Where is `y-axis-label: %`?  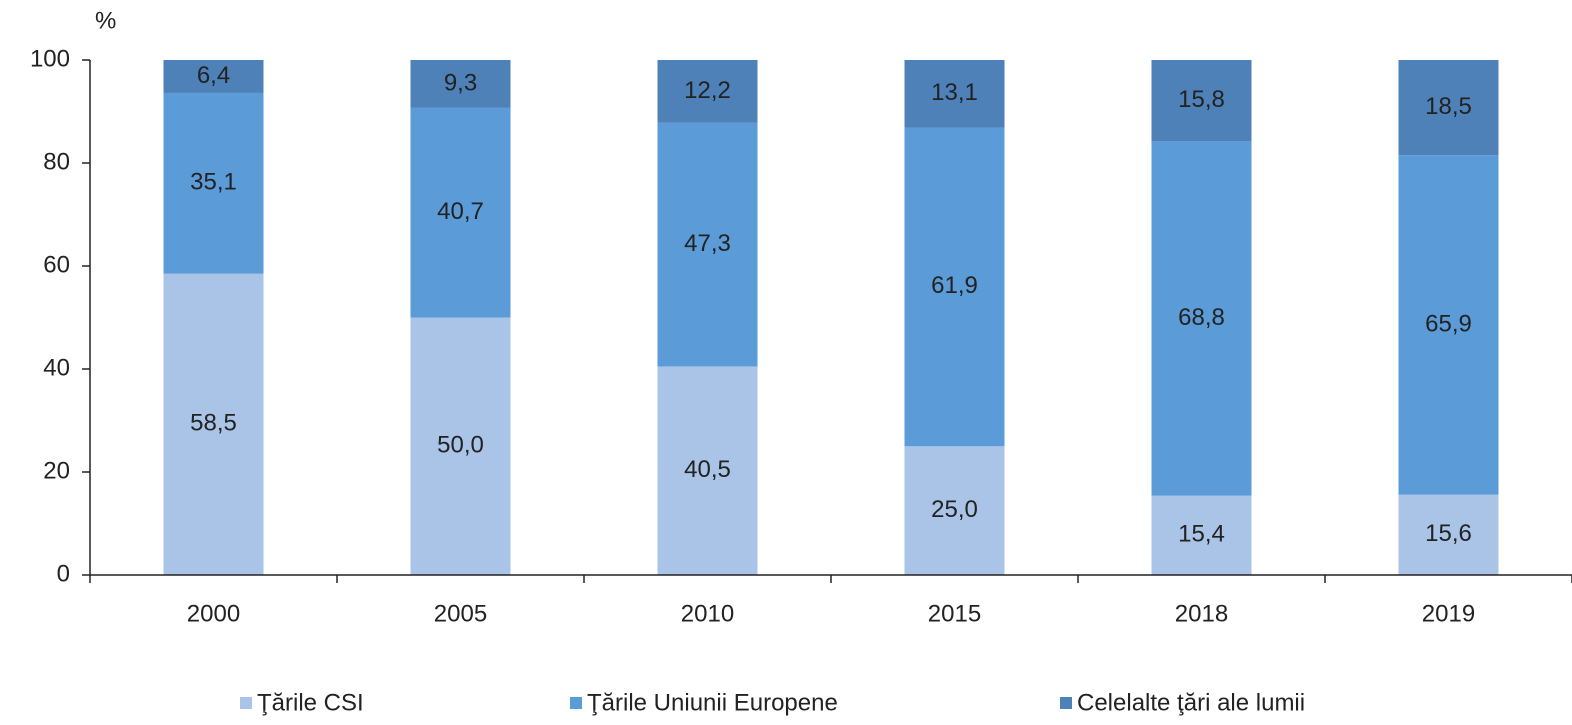
y-axis-label: % is located at coordinates (105, 20).